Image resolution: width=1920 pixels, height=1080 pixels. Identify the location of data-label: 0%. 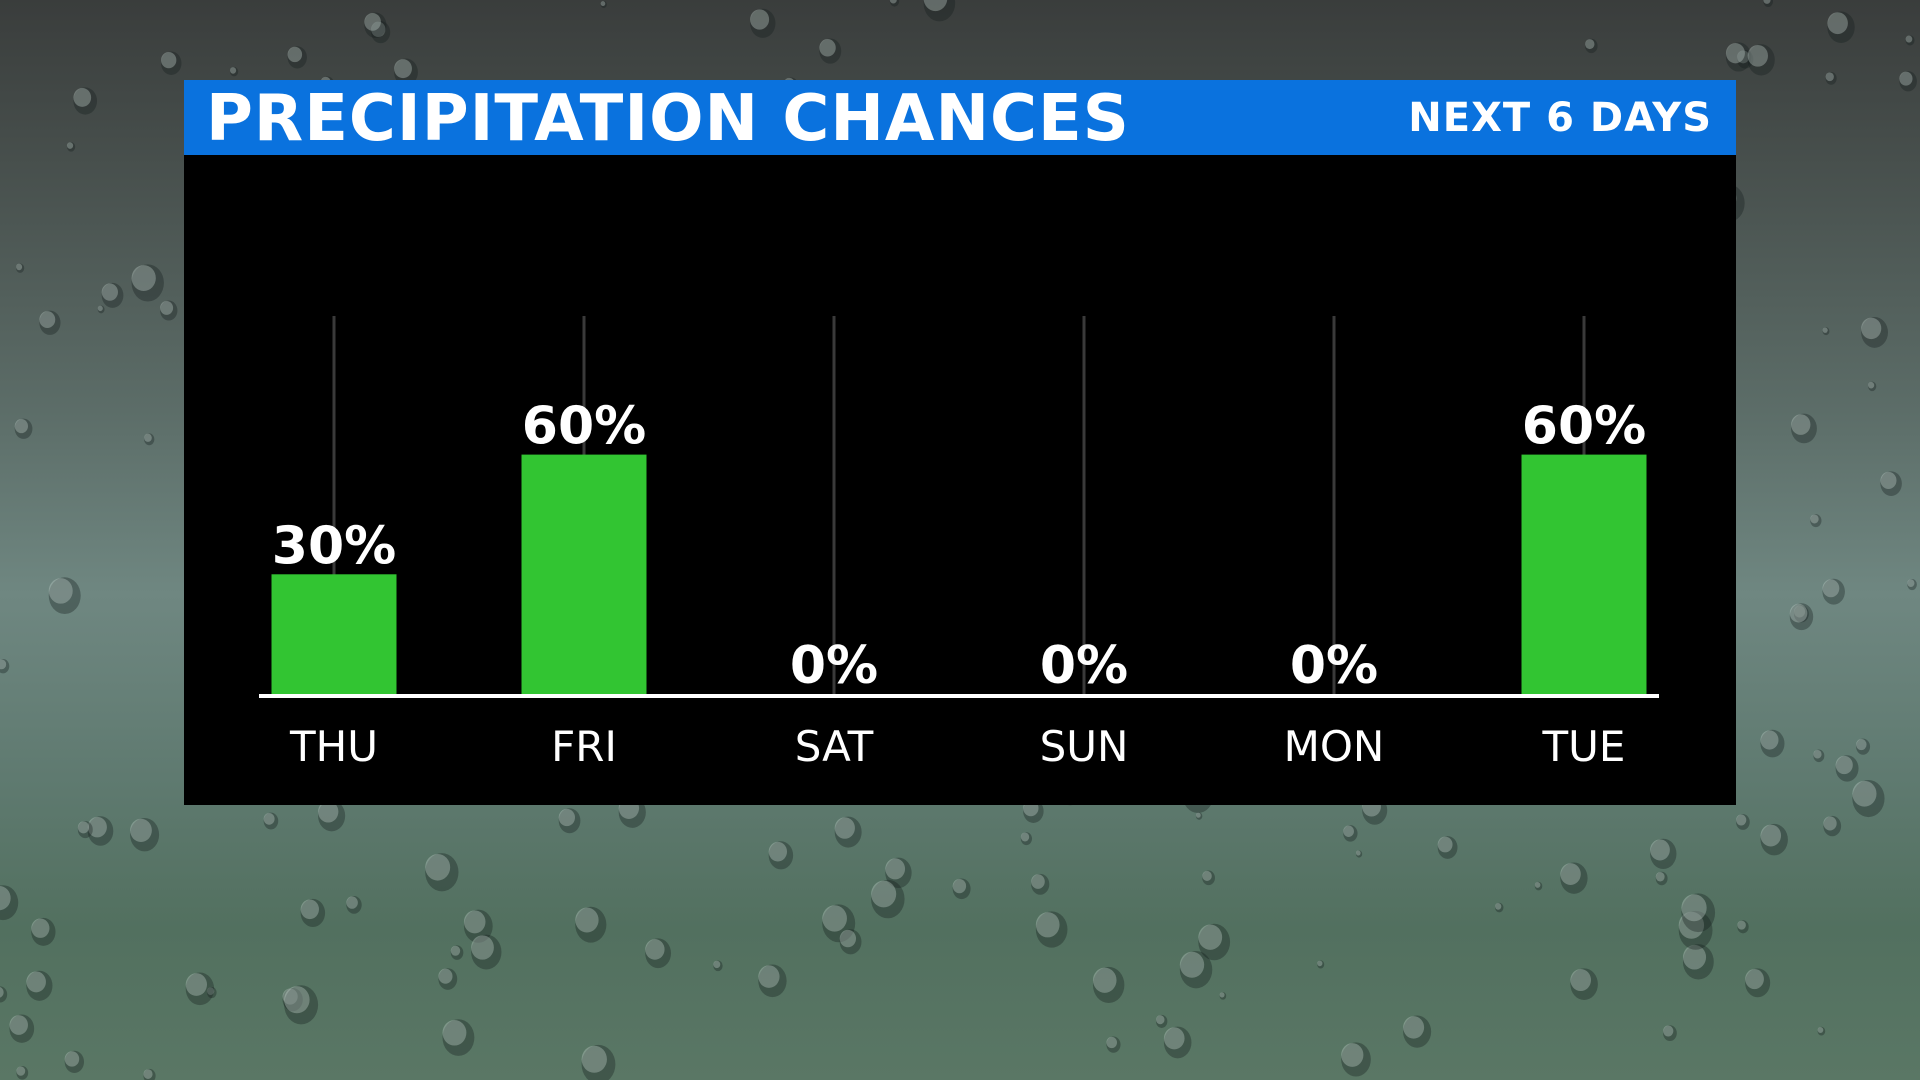
(834, 666).